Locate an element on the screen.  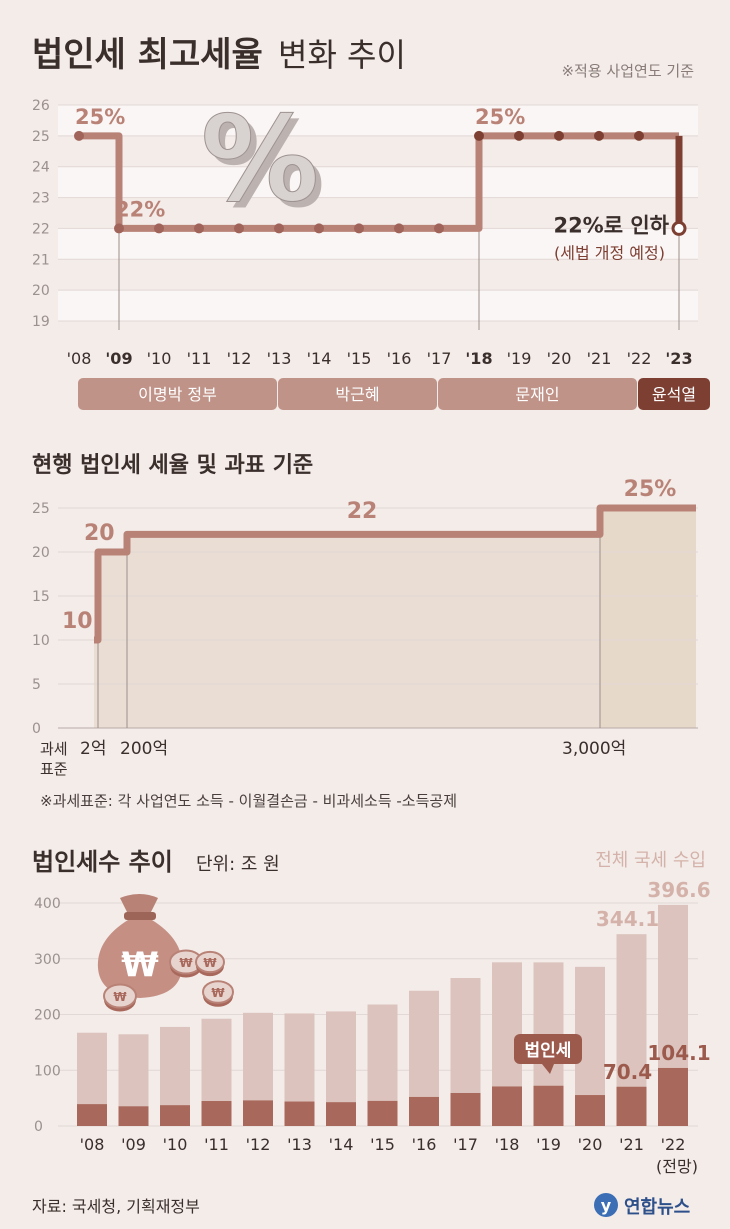
x-tick-label: '17 is located at coordinates (439, 358).